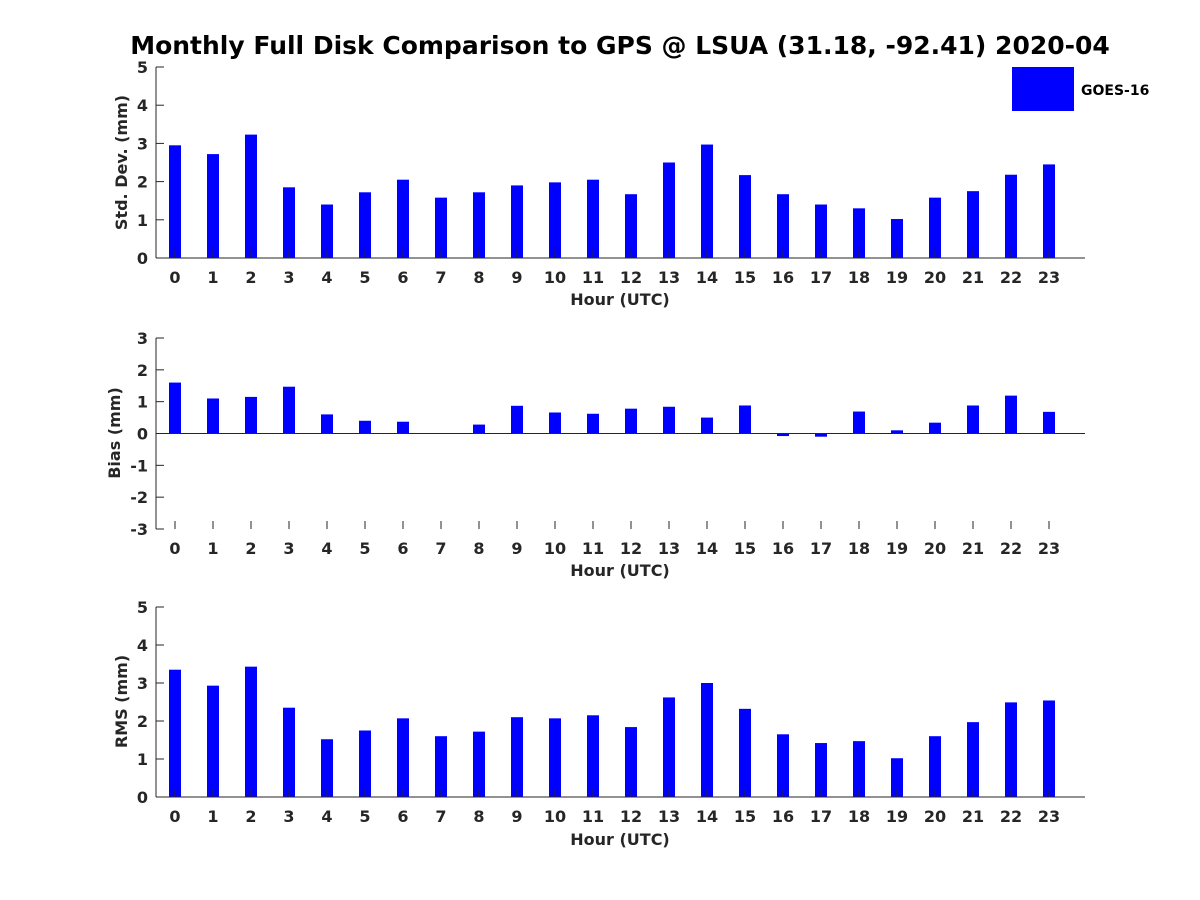 The image size is (1200, 900). I want to click on x-tick-label: 17, so click(821, 277).